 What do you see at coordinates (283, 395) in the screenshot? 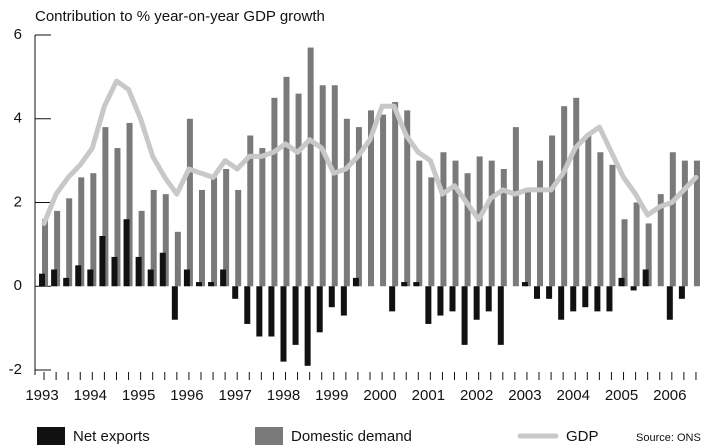
I see `x-tick-label: 1998` at bounding box center [283, 395].